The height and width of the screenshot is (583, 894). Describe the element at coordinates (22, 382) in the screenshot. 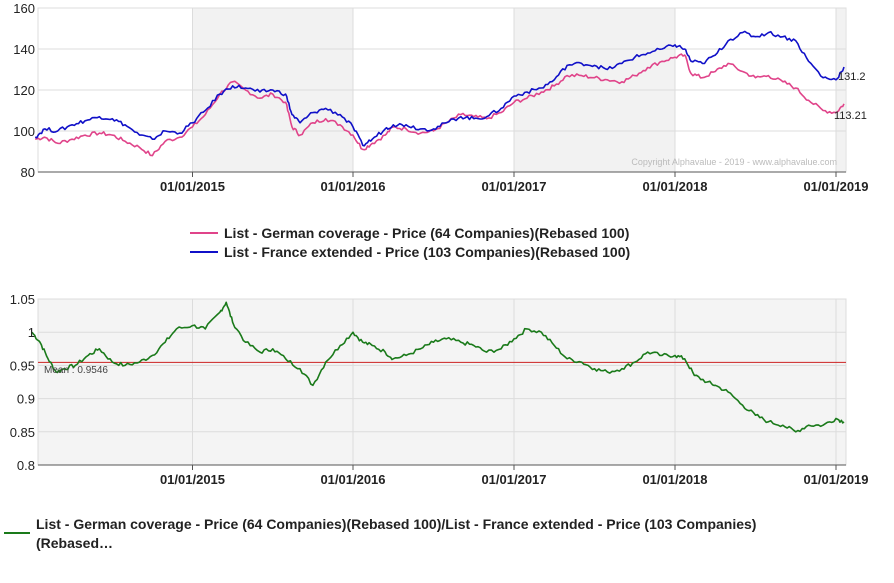

I see `y-axis-bottom: 0.8 0.85 0.9 0.95 1 1.05` at that location.